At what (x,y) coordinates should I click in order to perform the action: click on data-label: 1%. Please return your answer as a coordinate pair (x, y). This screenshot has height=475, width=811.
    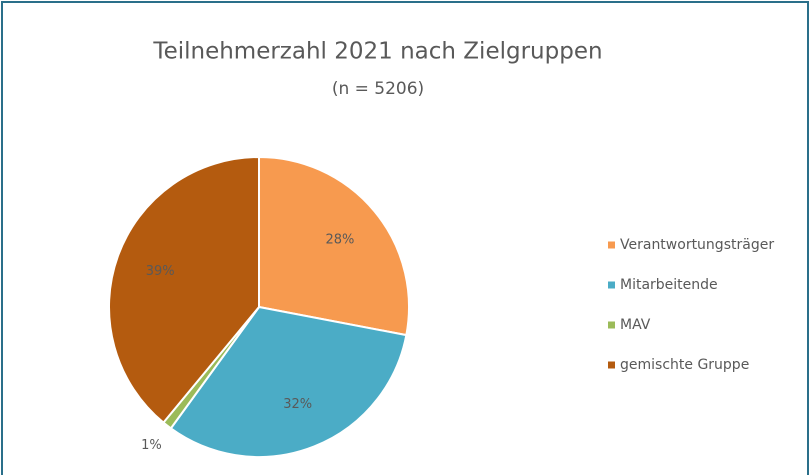
    Looking at the image, I should click on (151, 445).